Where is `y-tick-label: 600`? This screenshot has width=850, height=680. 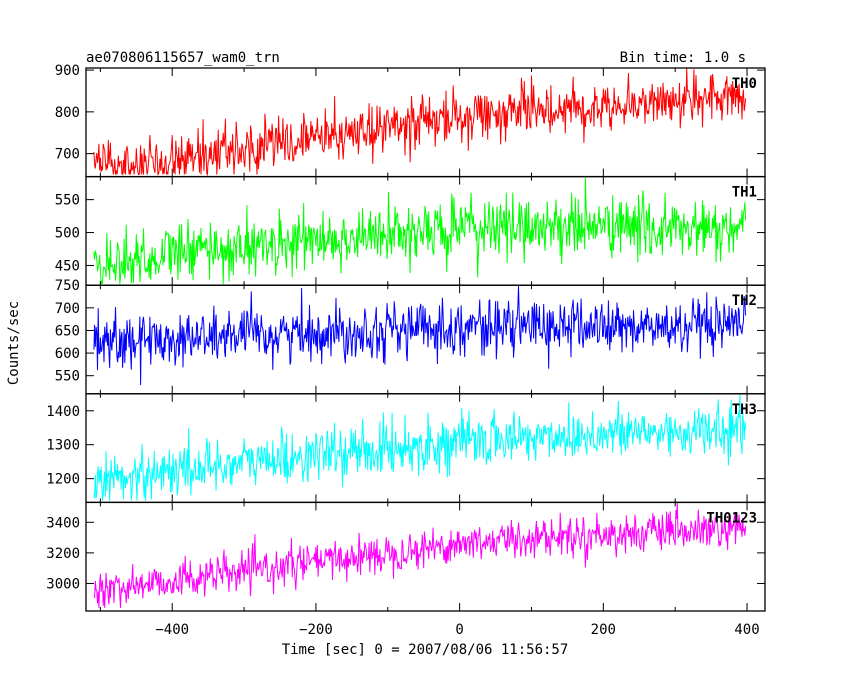 y-tick-label: 600 is located at coordinates (67, 354).